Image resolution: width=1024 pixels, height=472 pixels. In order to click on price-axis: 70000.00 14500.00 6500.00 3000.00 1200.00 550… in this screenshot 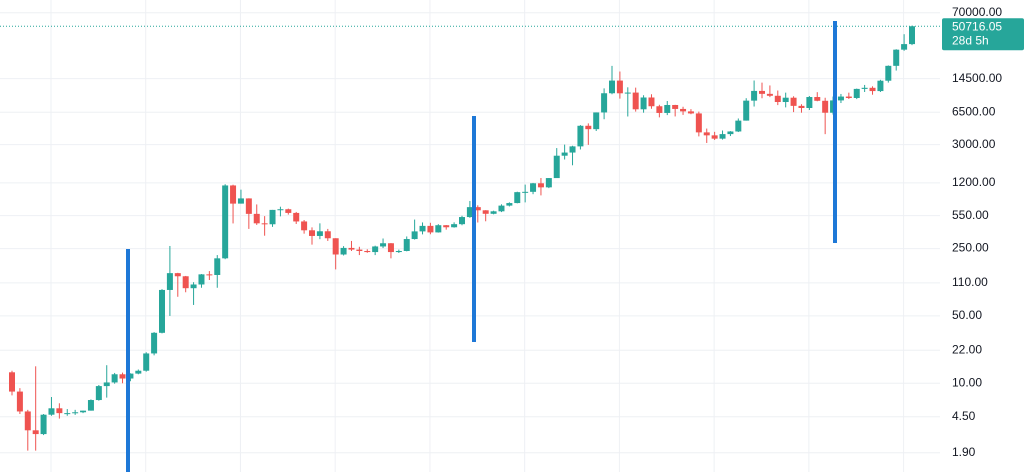, I will do `click(983, 232)`.